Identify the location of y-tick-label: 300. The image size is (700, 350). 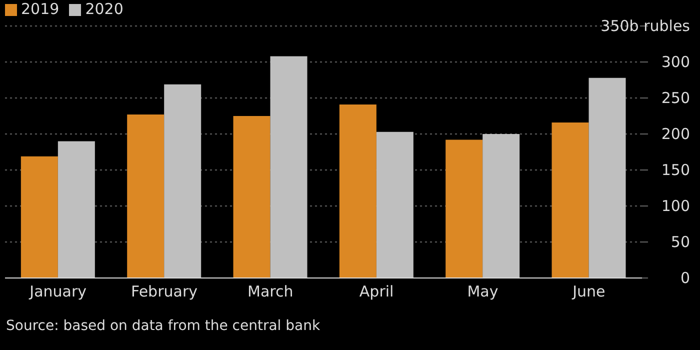
(675, 62).